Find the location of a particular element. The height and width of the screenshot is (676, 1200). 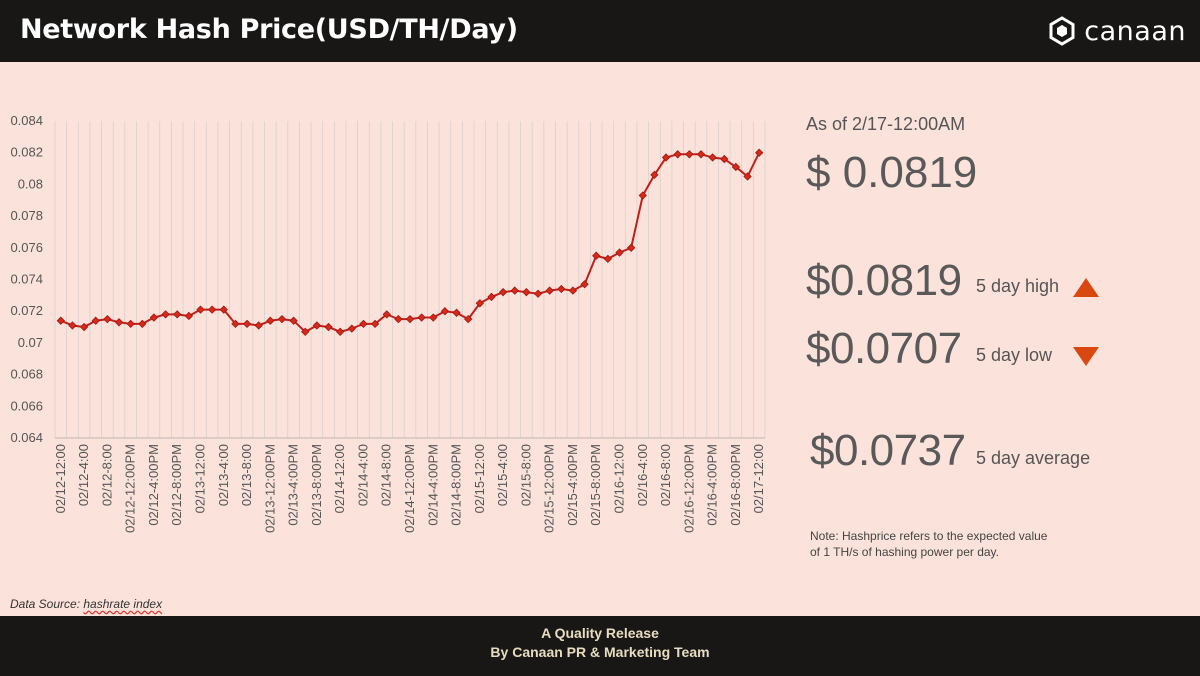

footer-line-2: By Canaan PR & Marketing Team is located at coordinates (600, 652).